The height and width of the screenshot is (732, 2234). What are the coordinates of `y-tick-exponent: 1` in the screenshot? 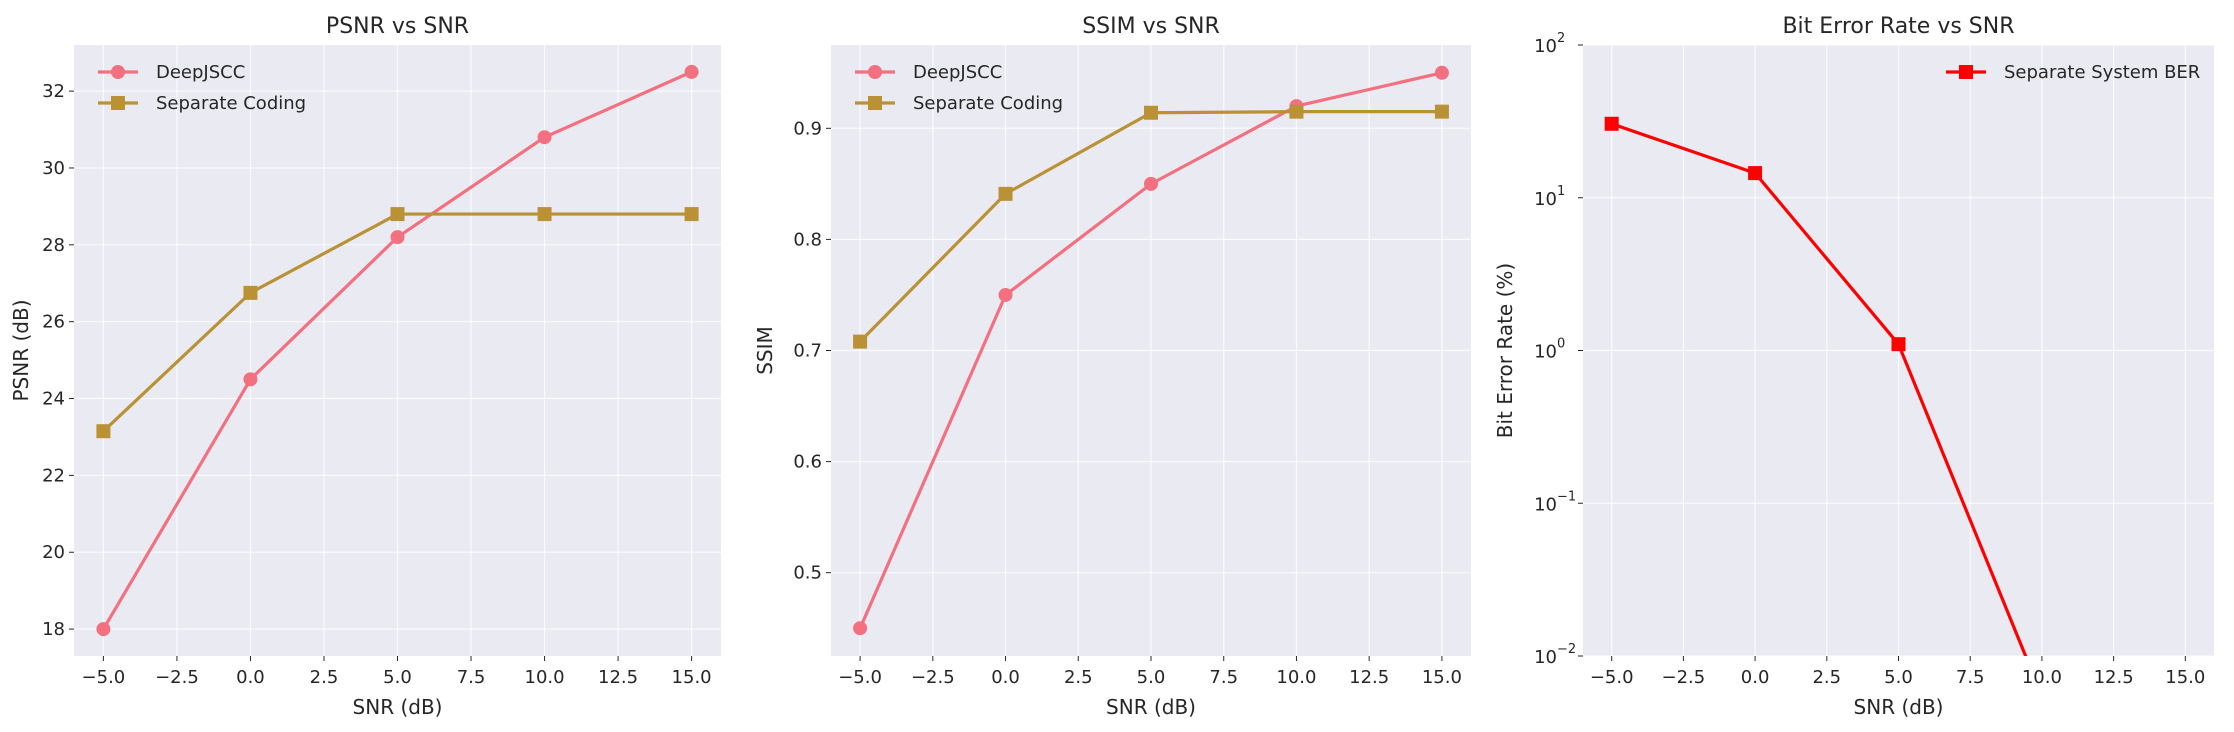 It's located at (1561, 191).